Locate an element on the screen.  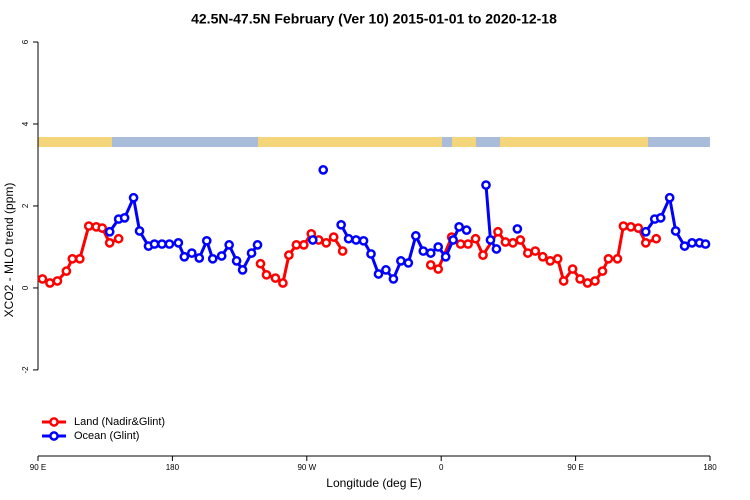
y-tick-label: 4 is located at coordinates (25, 123).